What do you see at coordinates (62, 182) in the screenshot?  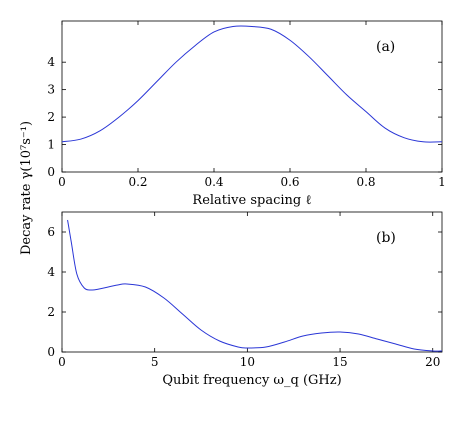 I see `panel-a-x-tick-label: 0` at bounding box center [62, 182].